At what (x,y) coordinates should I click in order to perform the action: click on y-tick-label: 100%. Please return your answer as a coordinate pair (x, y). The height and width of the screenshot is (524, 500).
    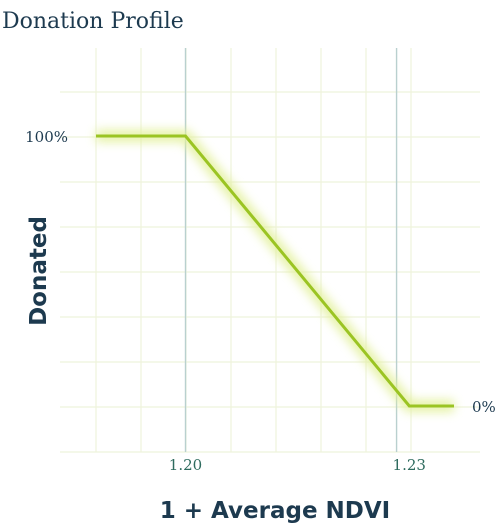
    Looking at the image, I should click on (46, 137).